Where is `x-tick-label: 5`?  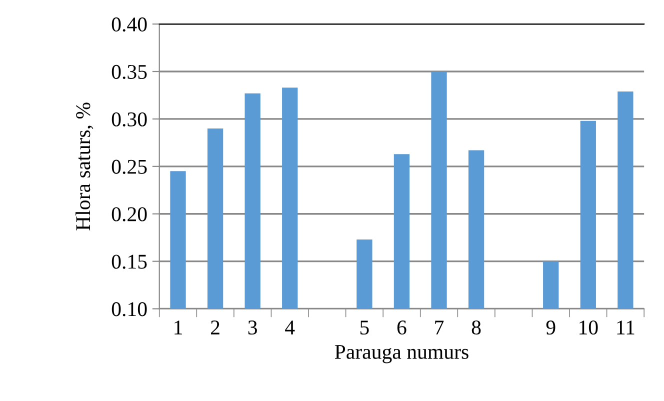 x-tick-label: 5 is located at coordinates (364, 327).